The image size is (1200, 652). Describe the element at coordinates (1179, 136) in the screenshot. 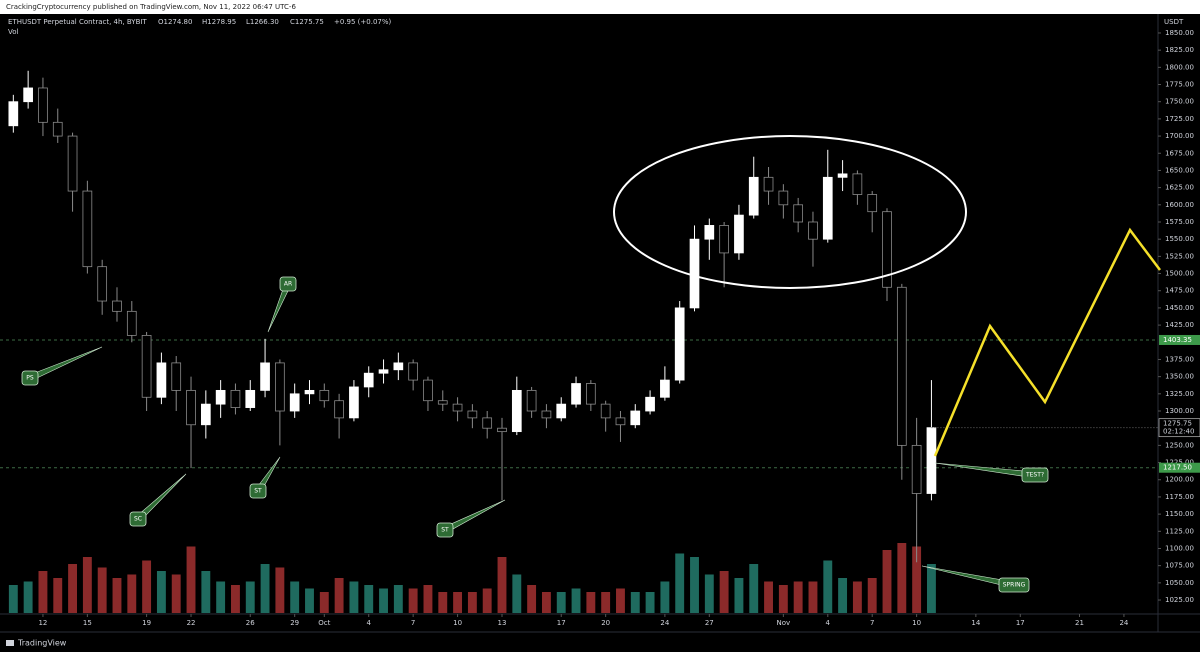

I see `y-tick-label: 1700.00` at that location.